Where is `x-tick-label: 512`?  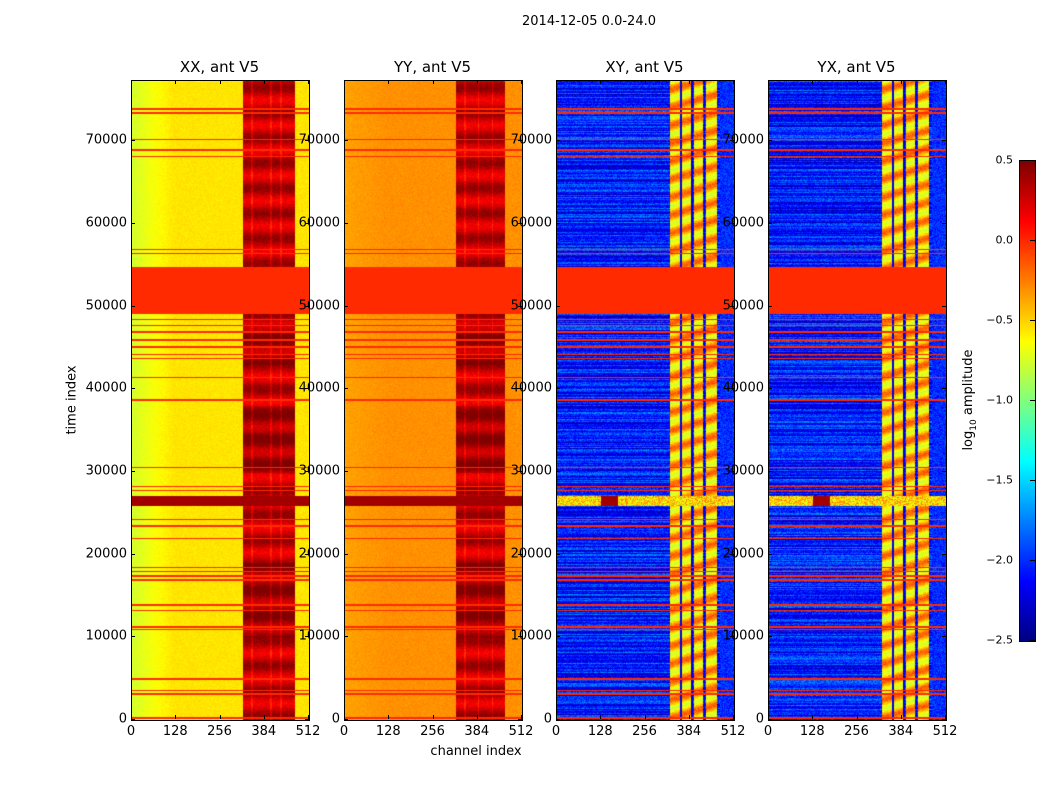 x-tick-label: 512 is located at coordinates (733, 731).